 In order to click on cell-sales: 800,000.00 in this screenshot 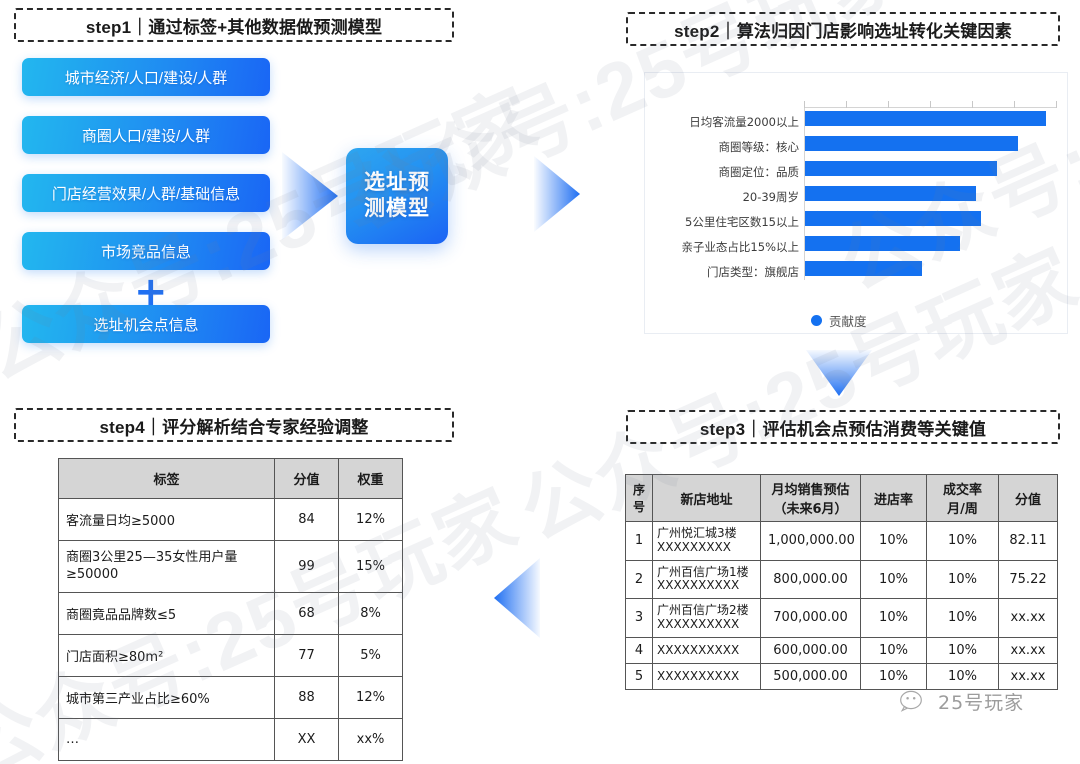, I will do `click(810, 579)`.